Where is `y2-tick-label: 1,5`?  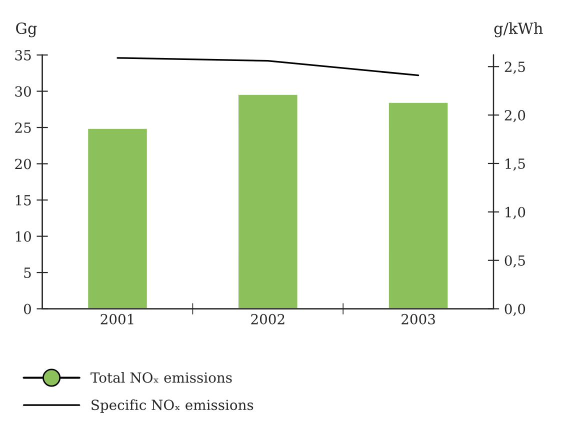
y2-tick-label: 1,5 is located at coordinates (515, 164).